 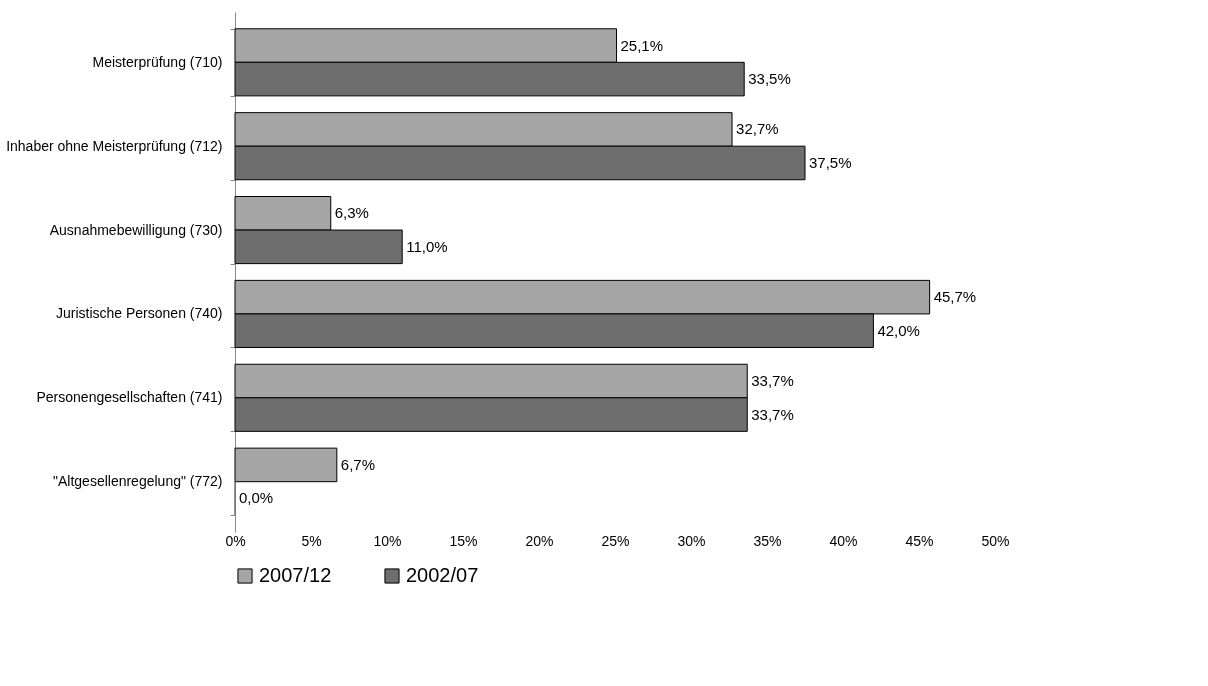 What do you see at coordinates (615, 540) in the screenshot?
I see `x-tick-label: 25%` at bounding box center [615, 540].